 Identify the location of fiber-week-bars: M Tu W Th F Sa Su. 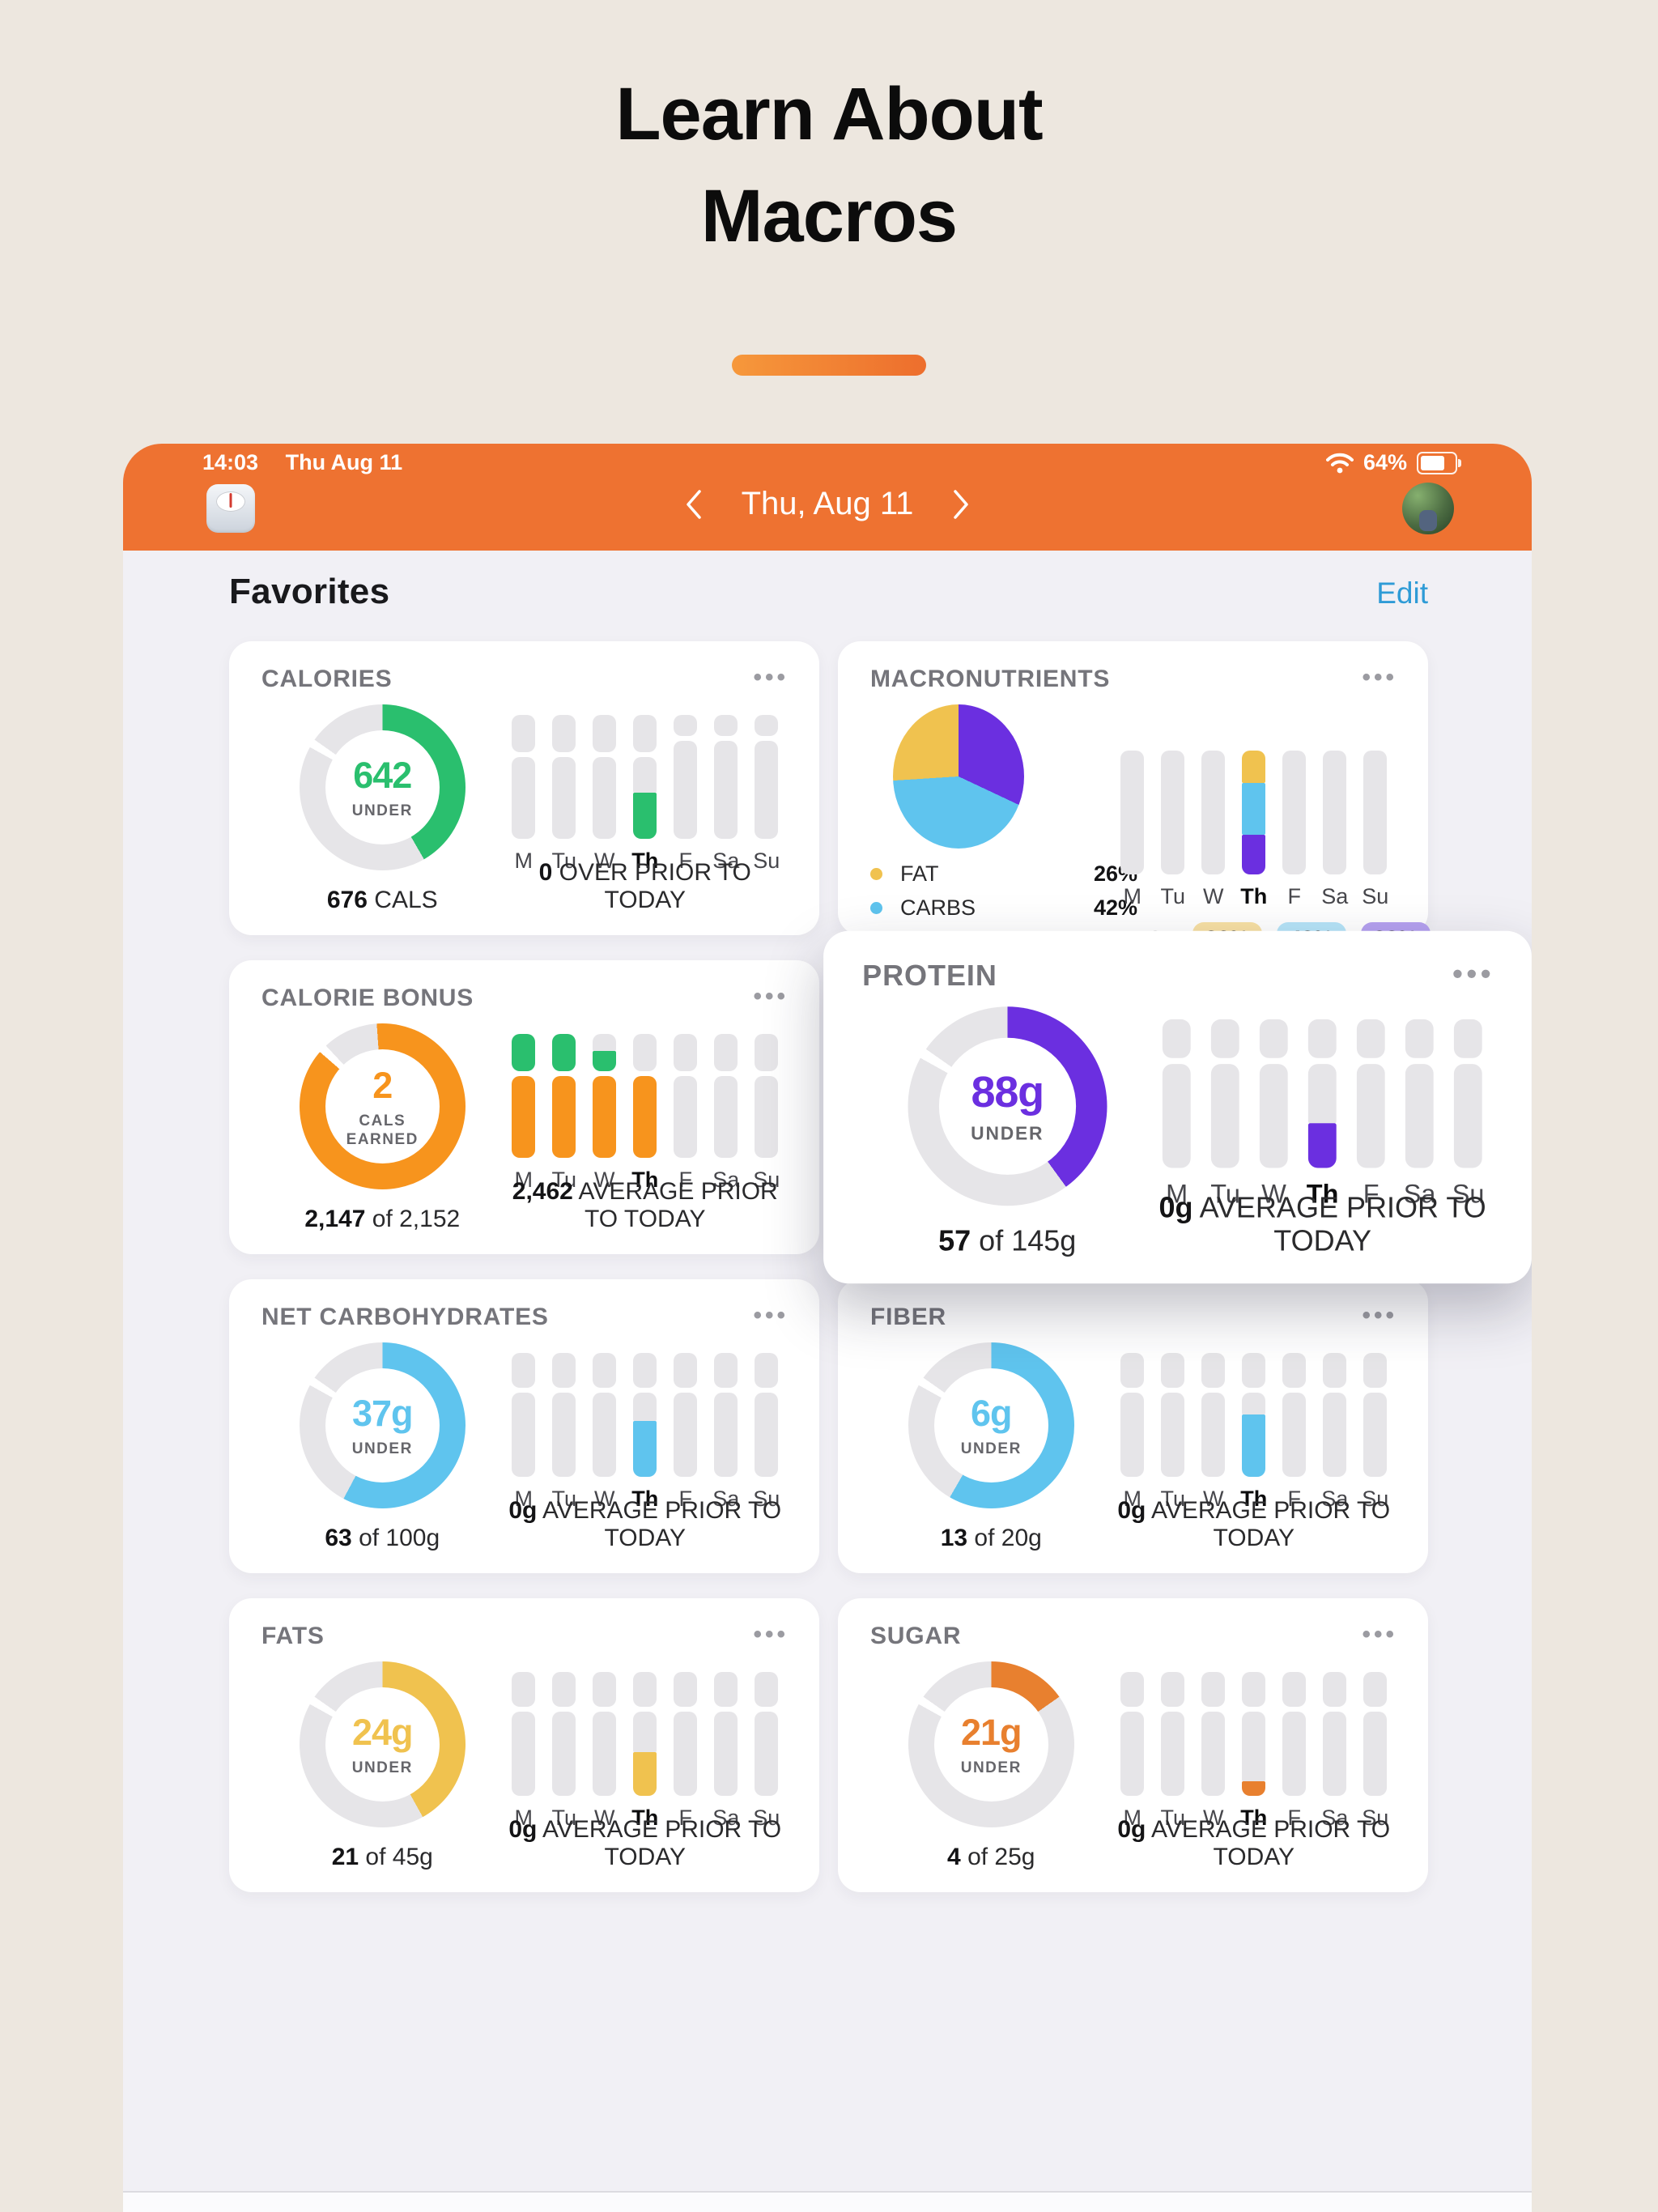
(1254, 1425).